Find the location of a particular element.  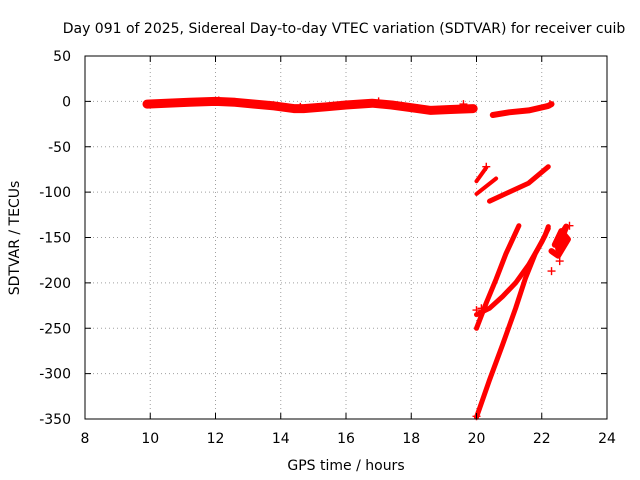

y-tick-label: -200 is located at coordinates (55, 284).